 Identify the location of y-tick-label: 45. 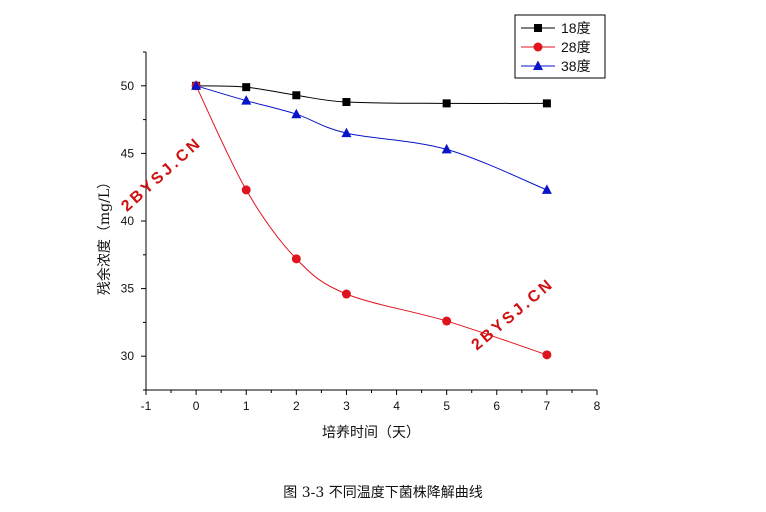
(128, 153).